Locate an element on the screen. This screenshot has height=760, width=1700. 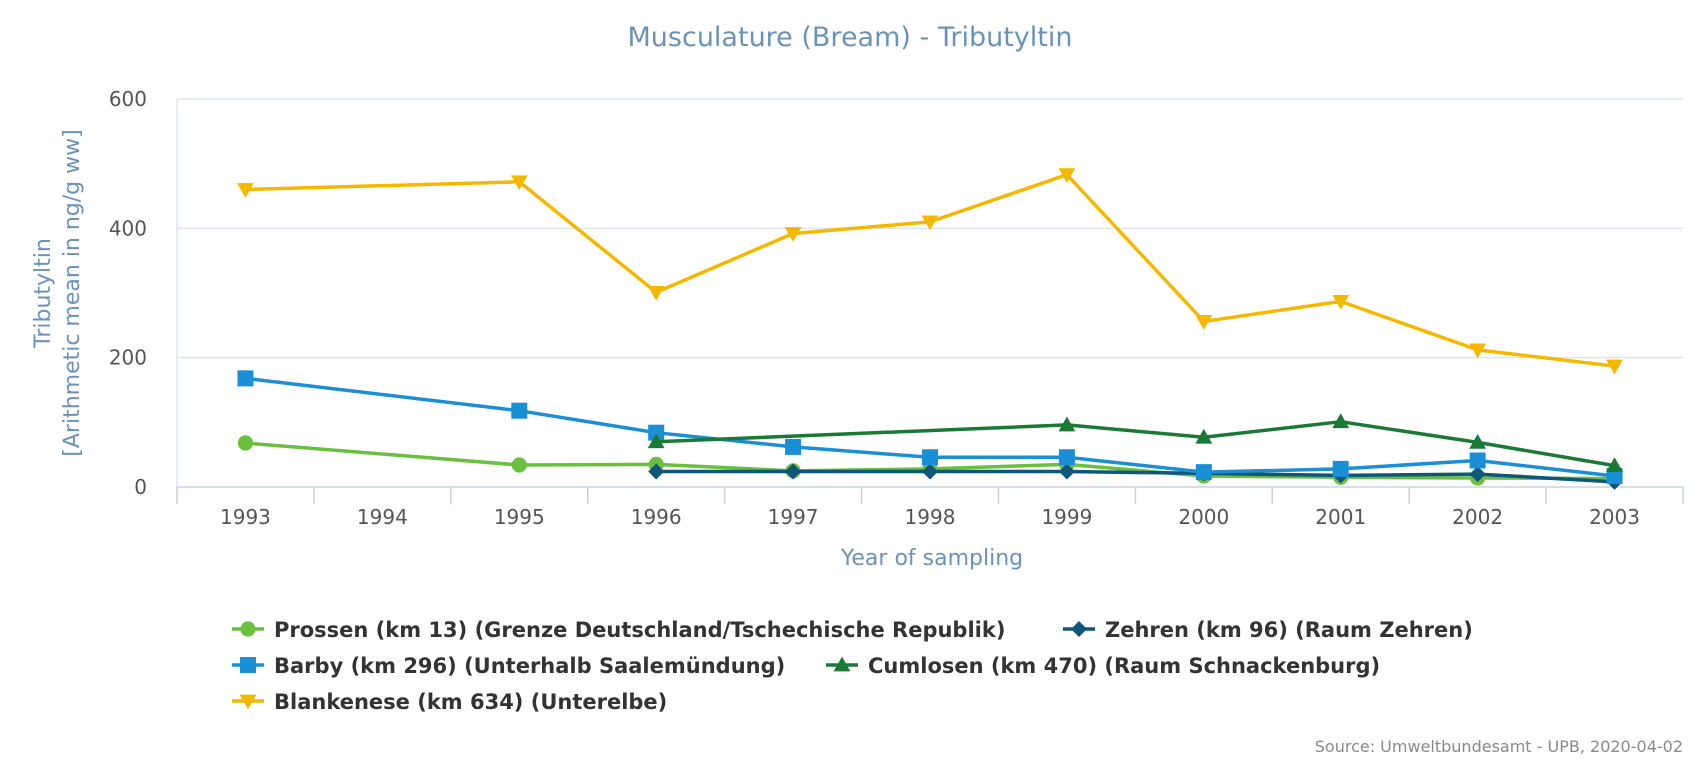
x-tick-label: 2002 is located at coordinates (1477, 517).